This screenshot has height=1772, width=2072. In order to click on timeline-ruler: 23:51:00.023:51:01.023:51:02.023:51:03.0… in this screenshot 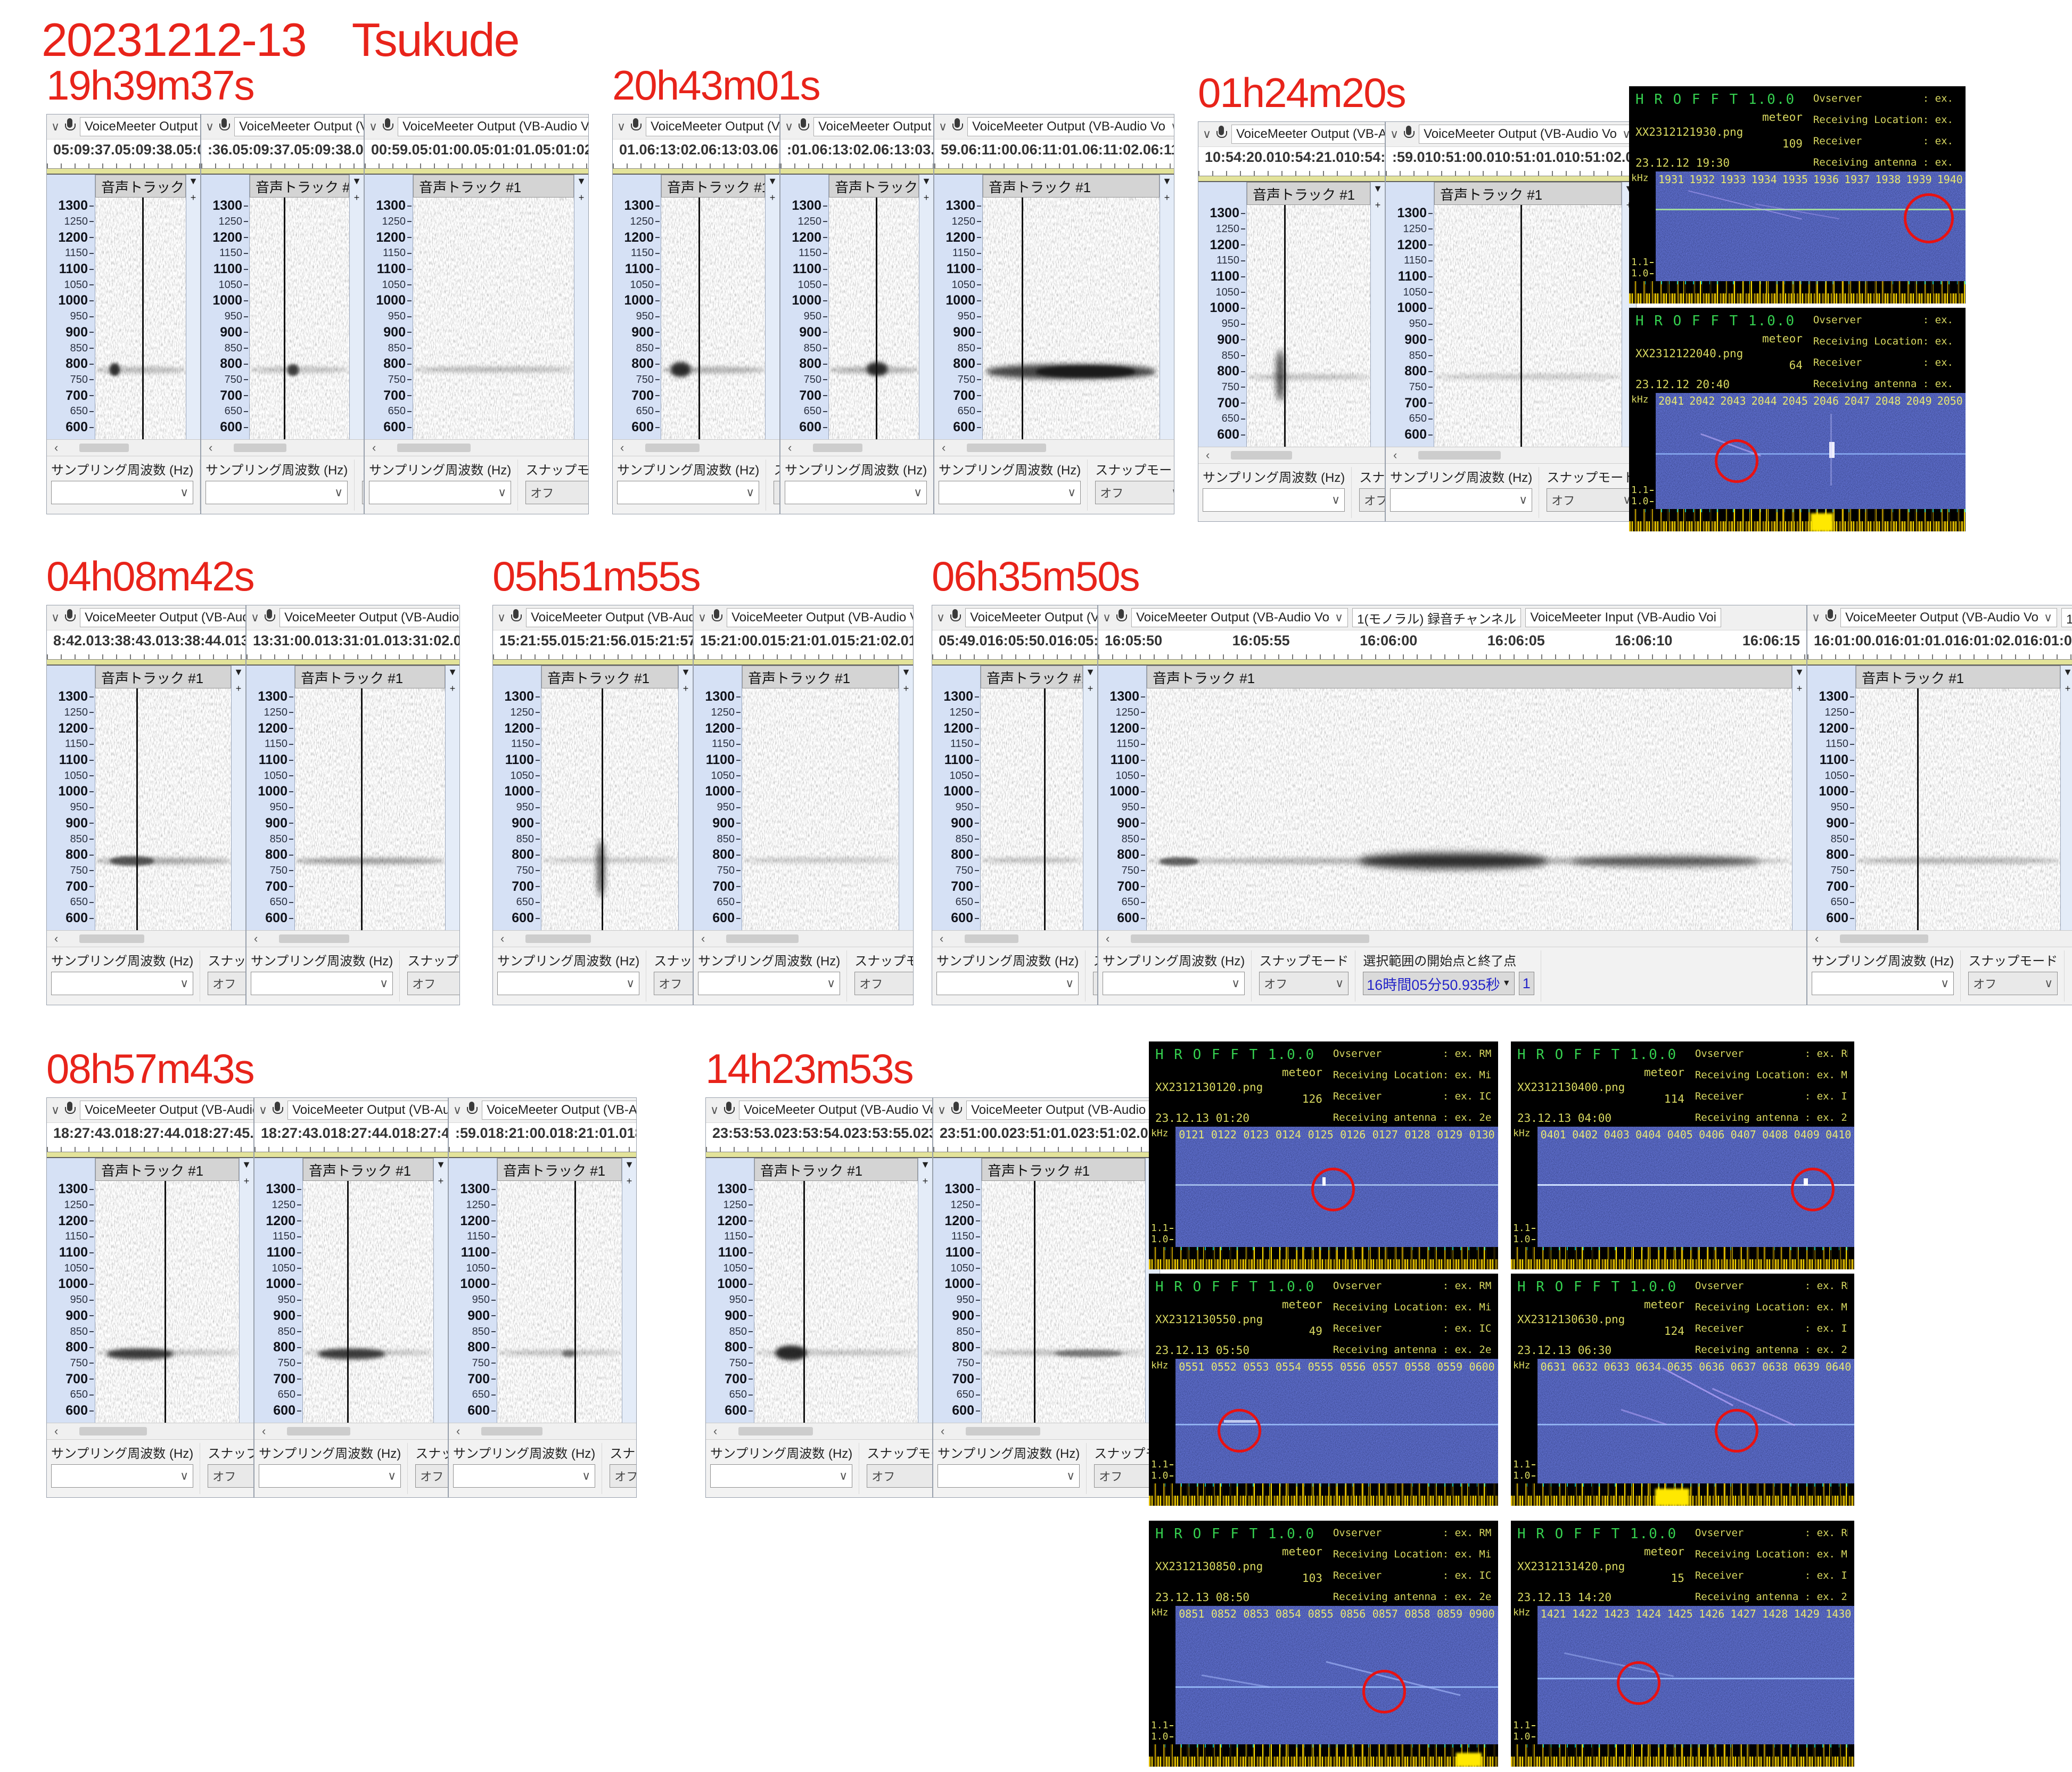, I will do `click(1046, 1138)`.